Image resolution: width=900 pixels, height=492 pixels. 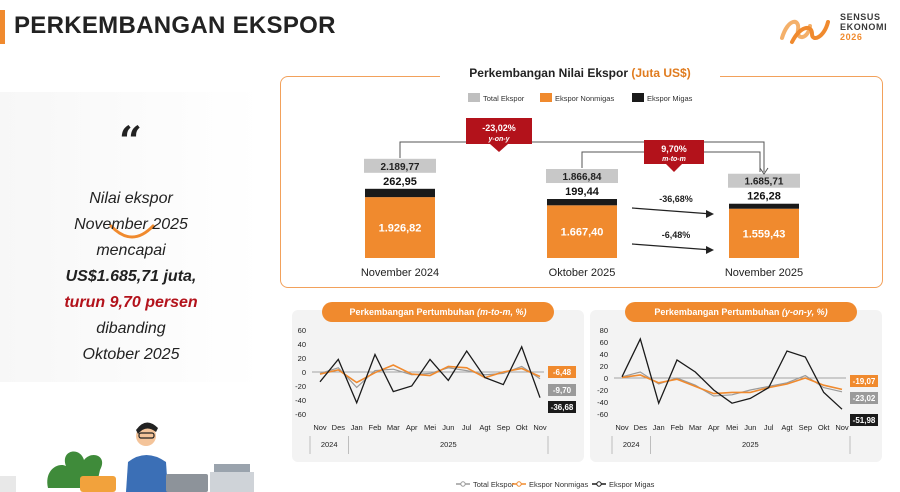 I want to click on bar-label-migas: 126,28, so click(x=764, y=197).